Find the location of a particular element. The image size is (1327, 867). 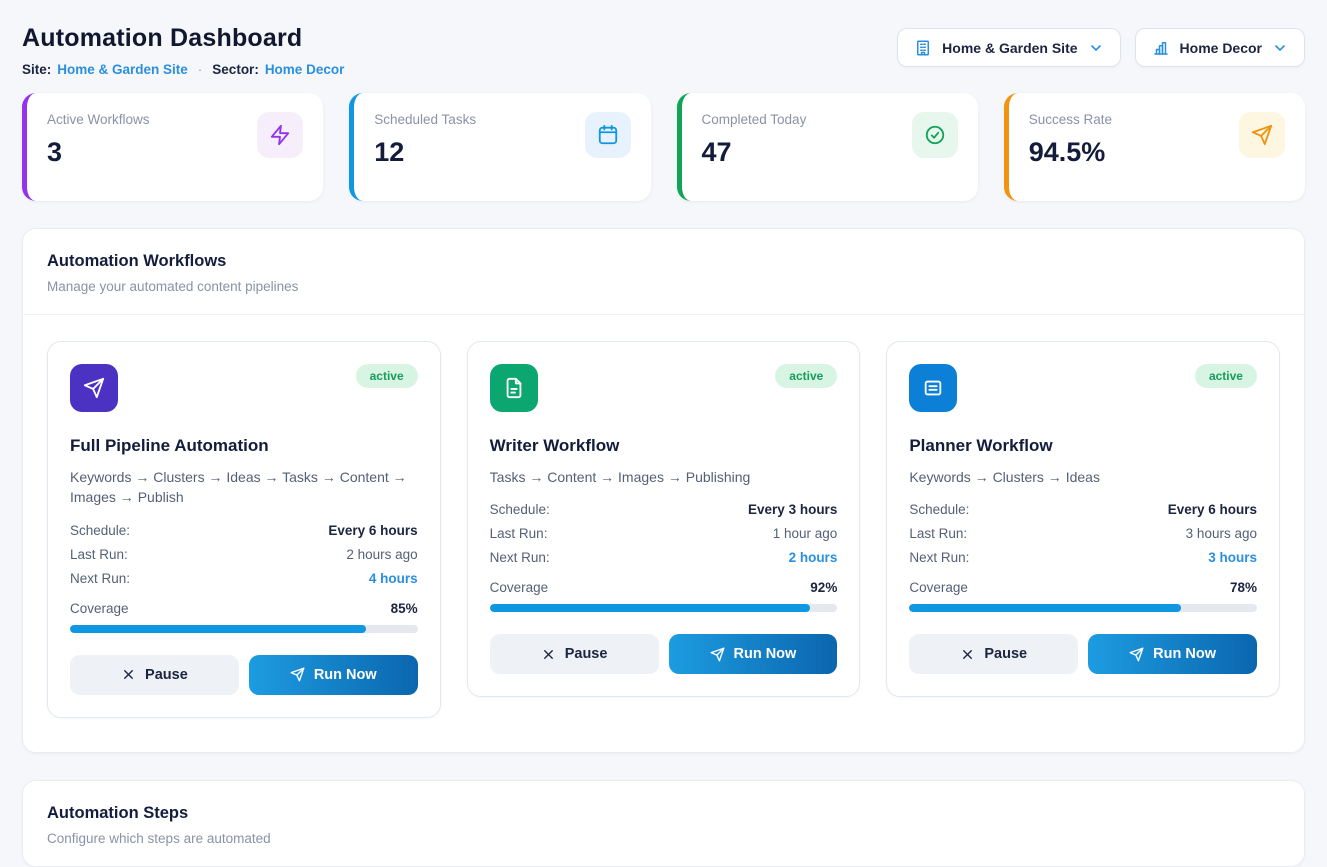

next-run-row: Next Run: 3 hours is located at coordinates (1083, 557).